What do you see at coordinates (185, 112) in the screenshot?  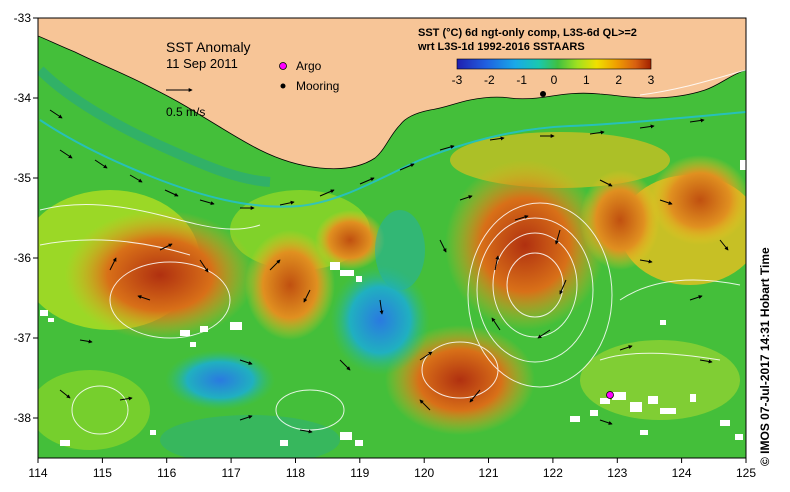 I see `vector-scale-label: 0.5 m/s` at bounding box center [185, 112].